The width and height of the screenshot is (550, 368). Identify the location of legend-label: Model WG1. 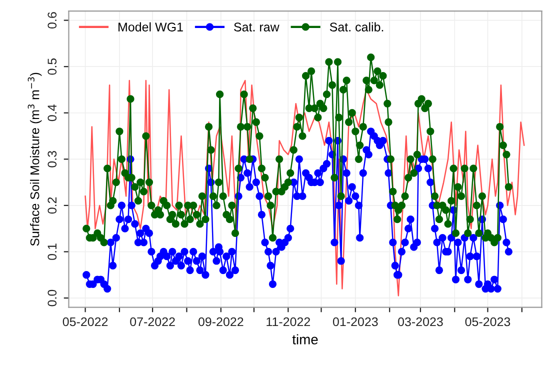
(150, 27).